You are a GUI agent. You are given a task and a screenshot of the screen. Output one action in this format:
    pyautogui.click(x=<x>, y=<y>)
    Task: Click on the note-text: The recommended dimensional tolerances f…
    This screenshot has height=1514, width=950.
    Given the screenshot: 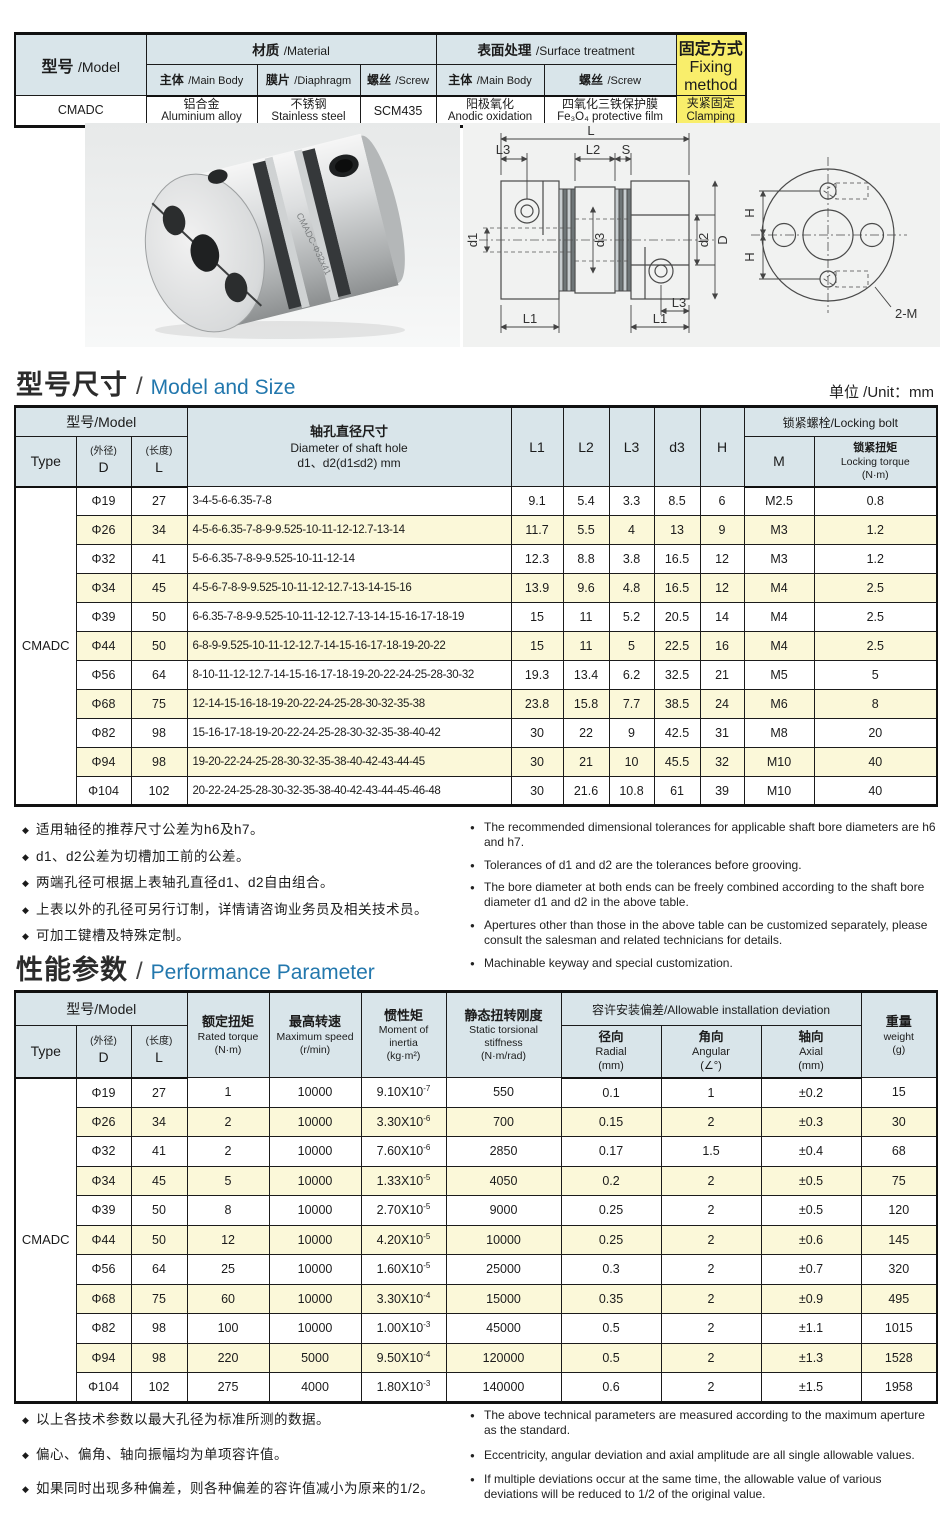 What is the action you would take?
    pyautogui.click(x=710, y=835)
    